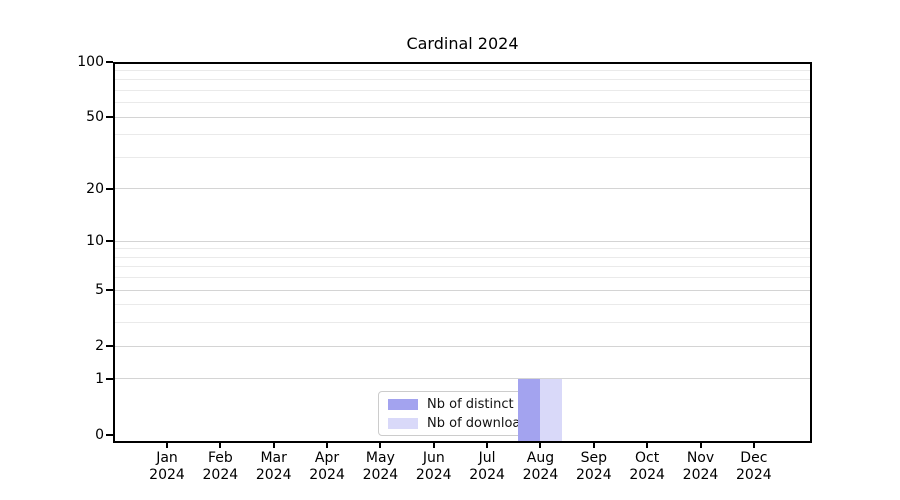 The width and height of the screenshot is (900, 500). What do you see at coordinates (99, 435) in the screenshot?
I see `y-axis-label: 0` at bounding box center [99, 435].